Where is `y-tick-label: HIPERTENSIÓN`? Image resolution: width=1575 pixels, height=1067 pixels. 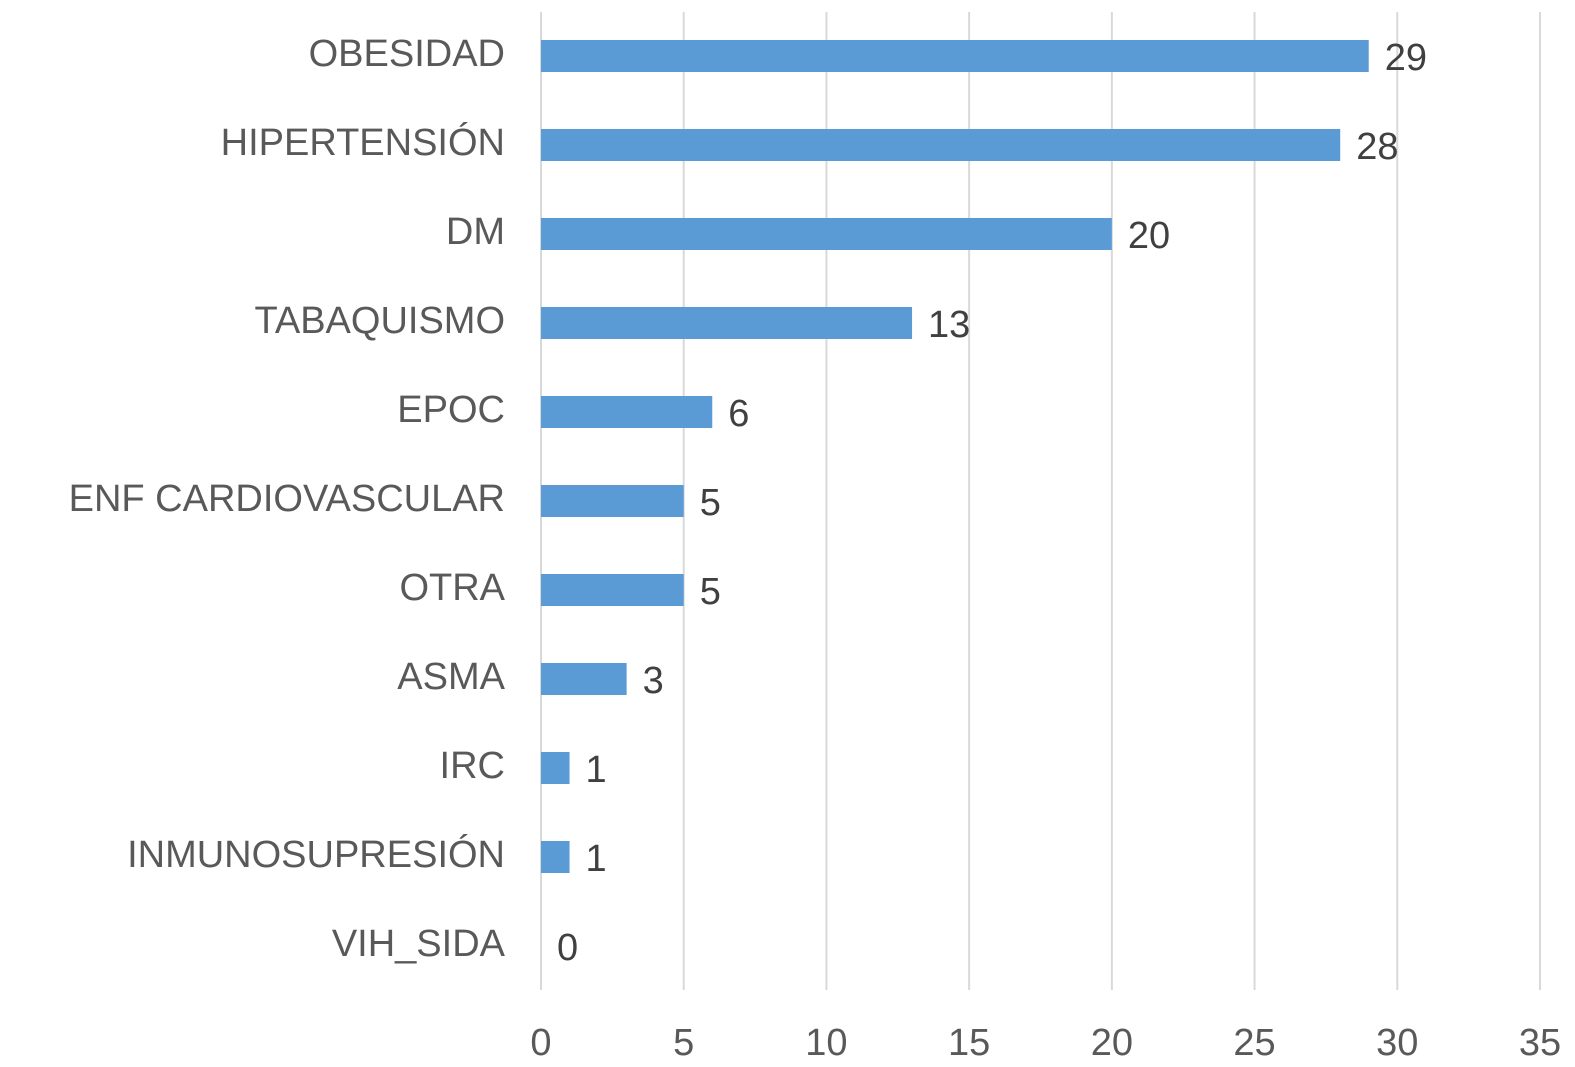
y-tick-label: HIPERTENSIÓN is located at coordinates (363, 142).